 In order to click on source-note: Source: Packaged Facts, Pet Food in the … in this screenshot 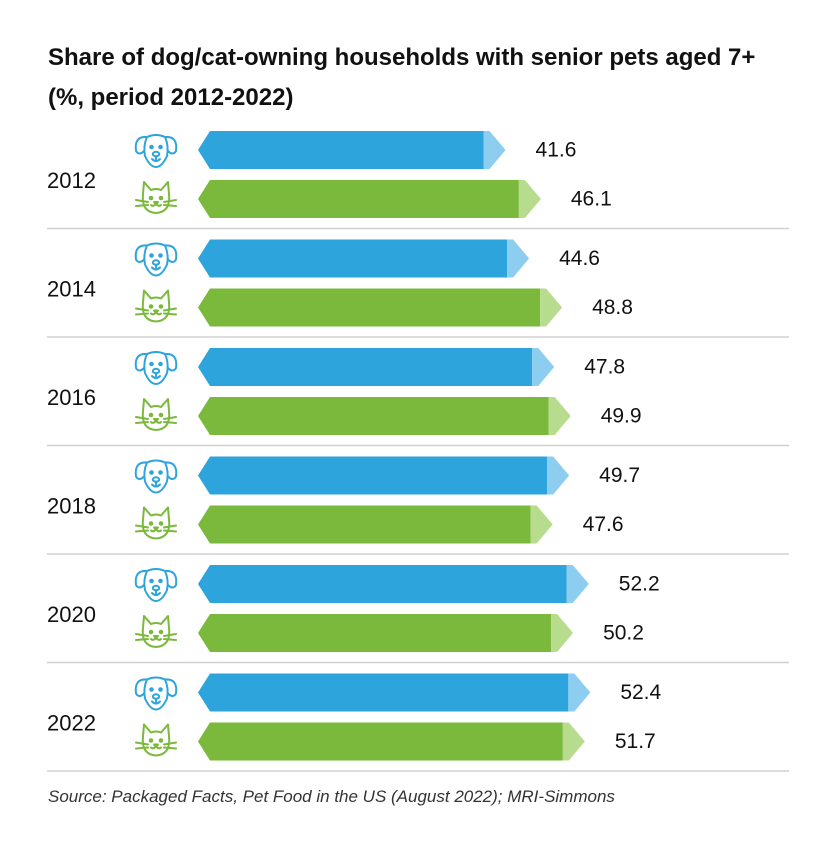, I will do `click(331, 796)`.